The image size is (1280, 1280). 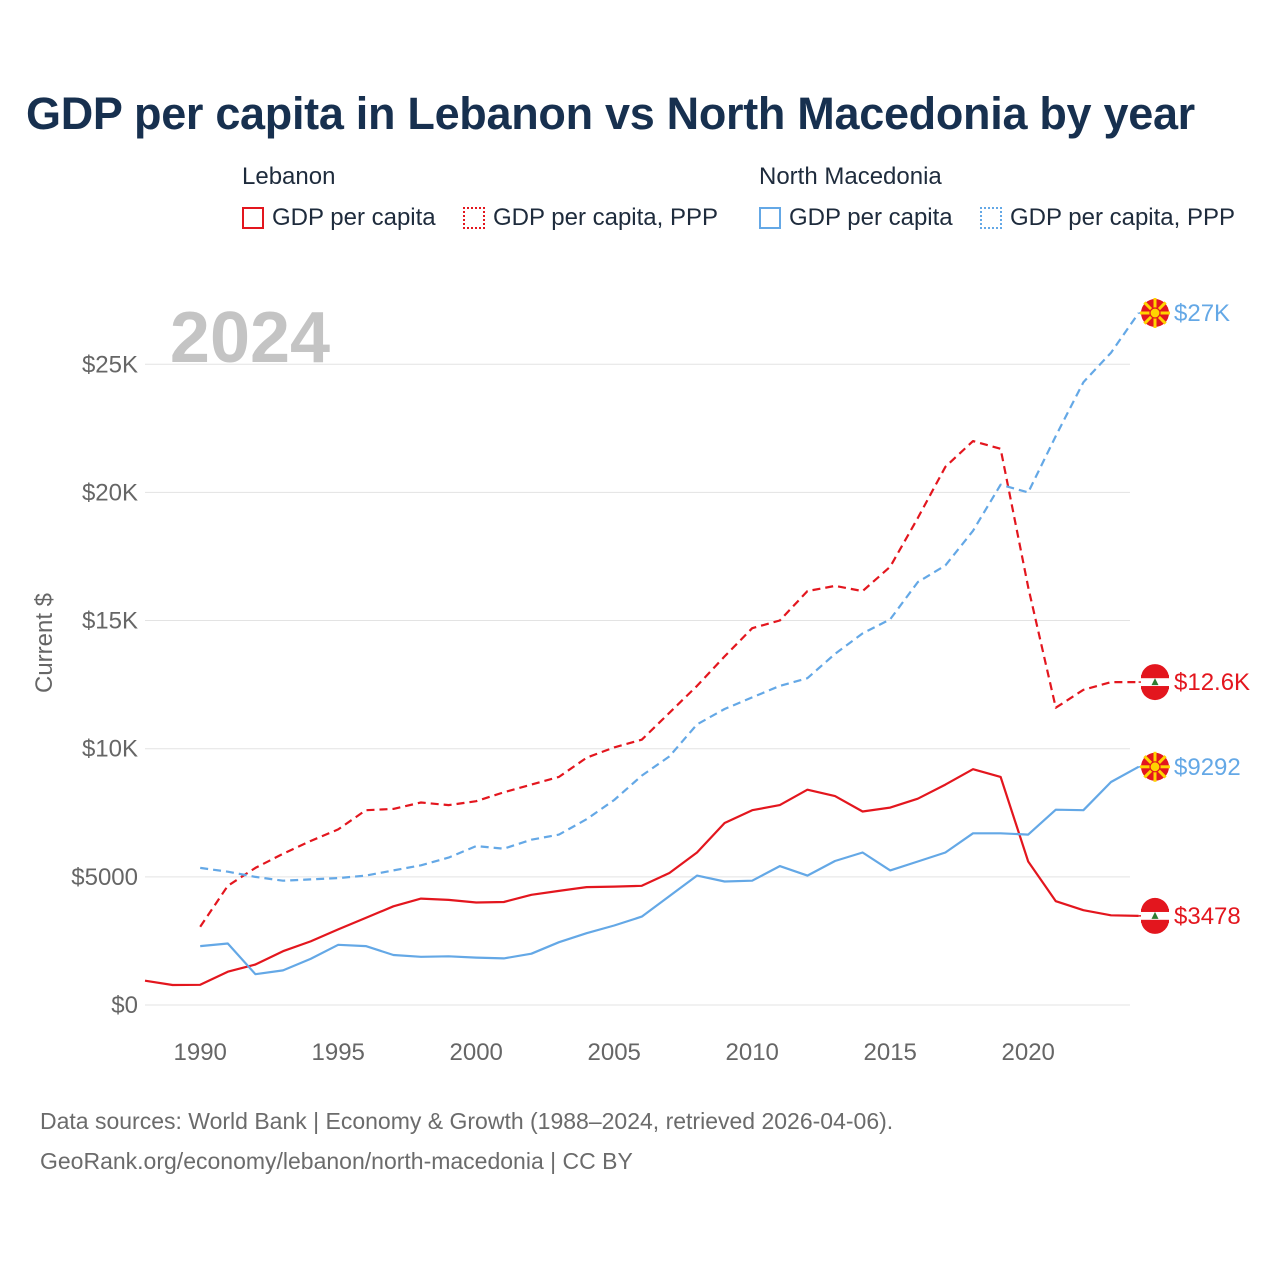 I want to click on y-tick-label: $25K, so click(x=110, y=364).